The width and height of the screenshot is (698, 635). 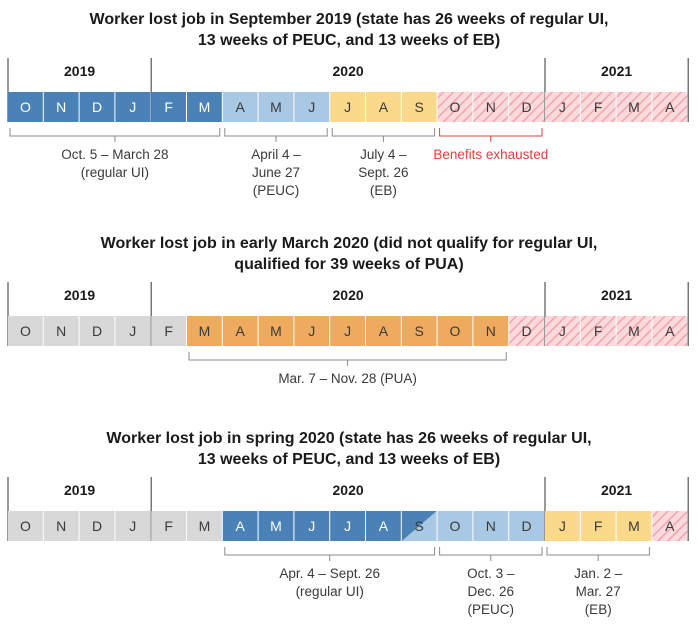 What do you see at coordinates (490, 154) in the screenshot?
I see `annotation-label: Benefits exhausted` at bounding box center [490, 154].